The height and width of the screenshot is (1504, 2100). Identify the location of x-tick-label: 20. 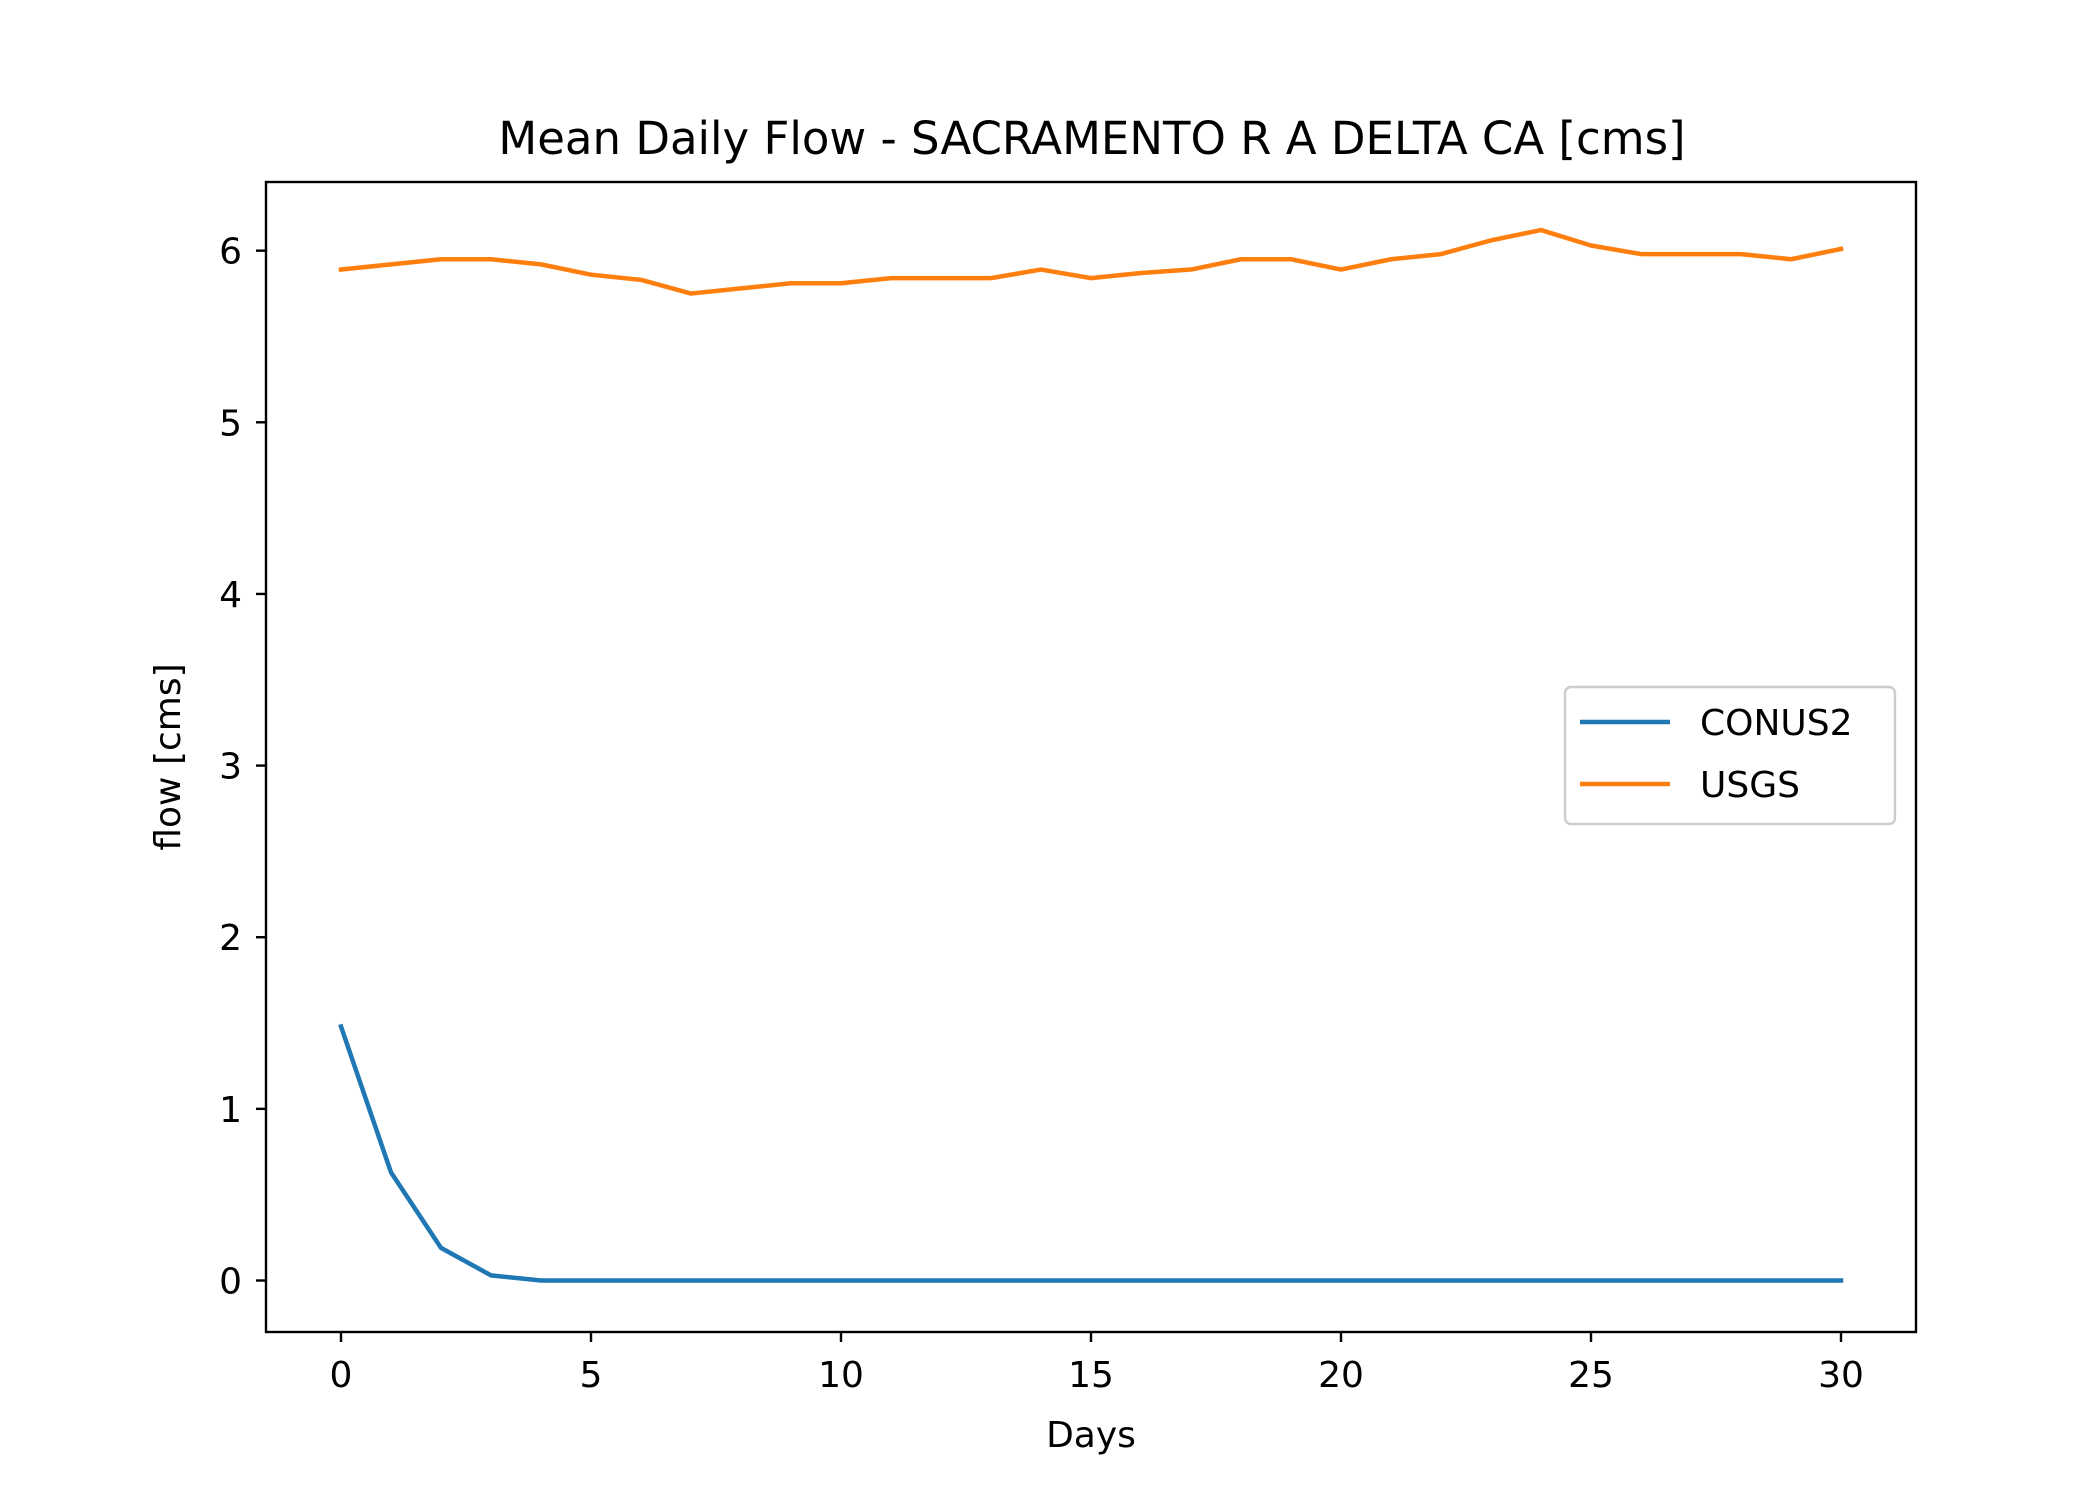
(1341, 1375).